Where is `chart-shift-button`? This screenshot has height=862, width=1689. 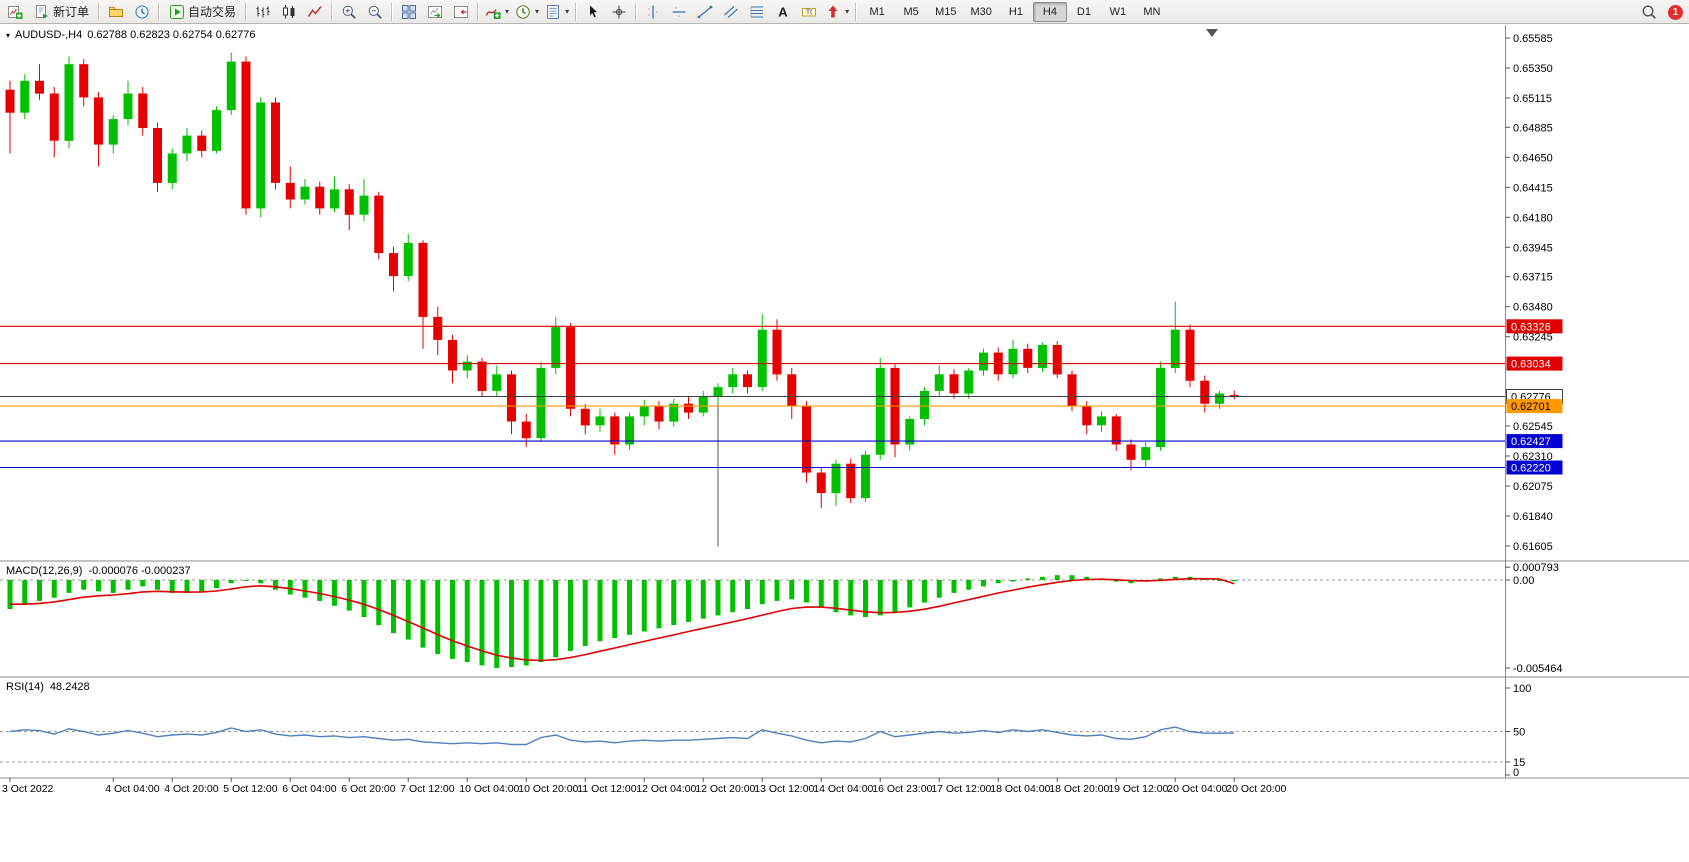 chart-shift-button is located at coordinates (461, 12).